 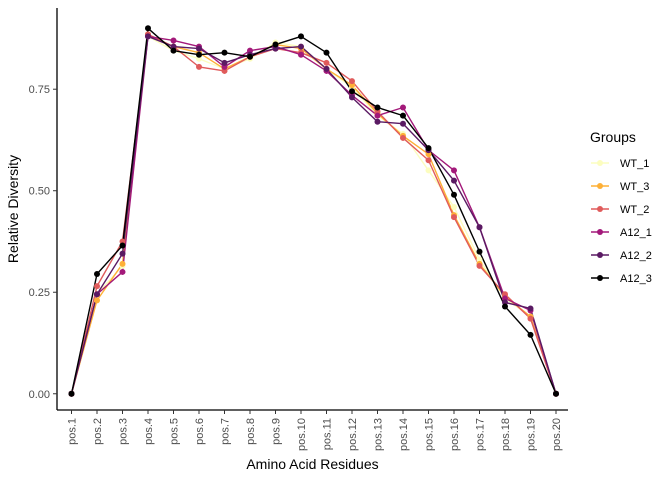 What do you see at coordinates (636, 256) in the screenshot?
I see `legend-label: A12_2` at bounding box center [636, 256].